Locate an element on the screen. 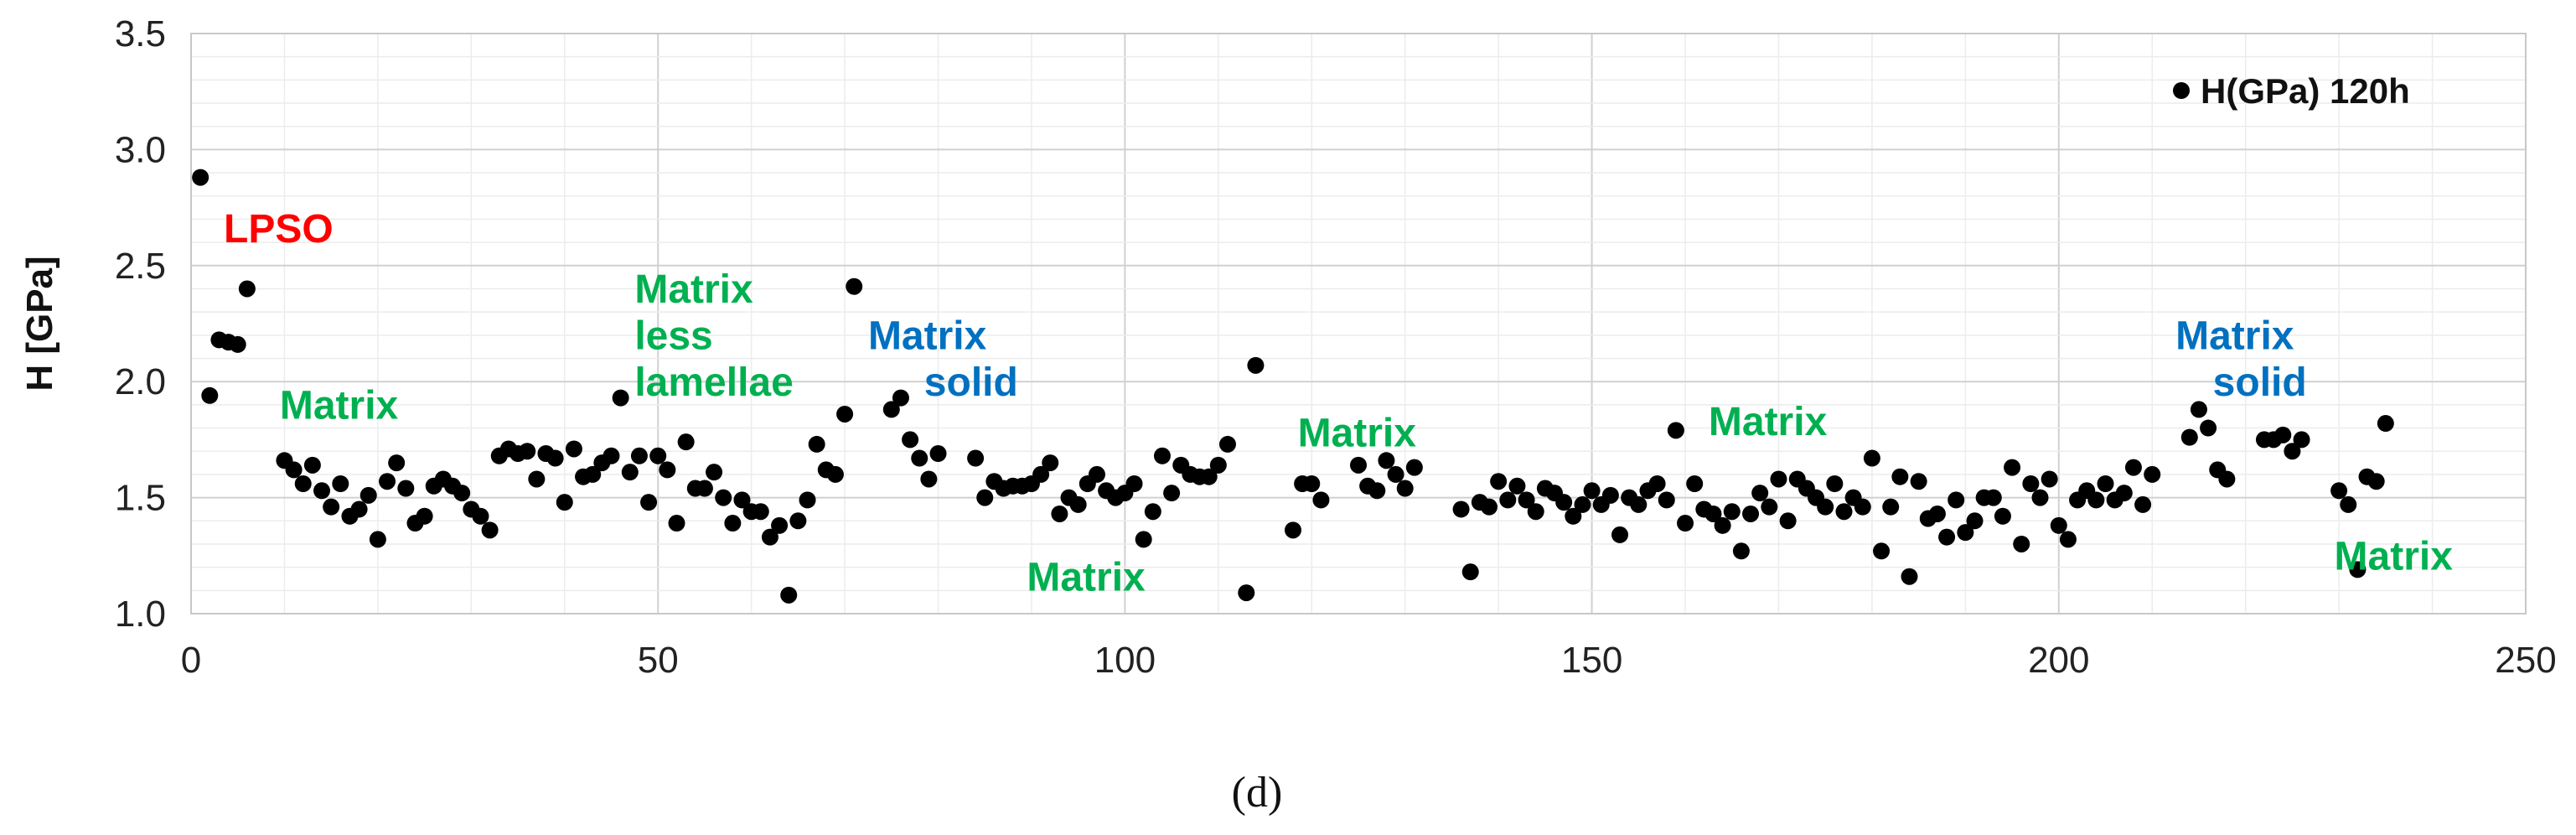  y-tick-label: 3.5 is located at coordinates (140, 33).